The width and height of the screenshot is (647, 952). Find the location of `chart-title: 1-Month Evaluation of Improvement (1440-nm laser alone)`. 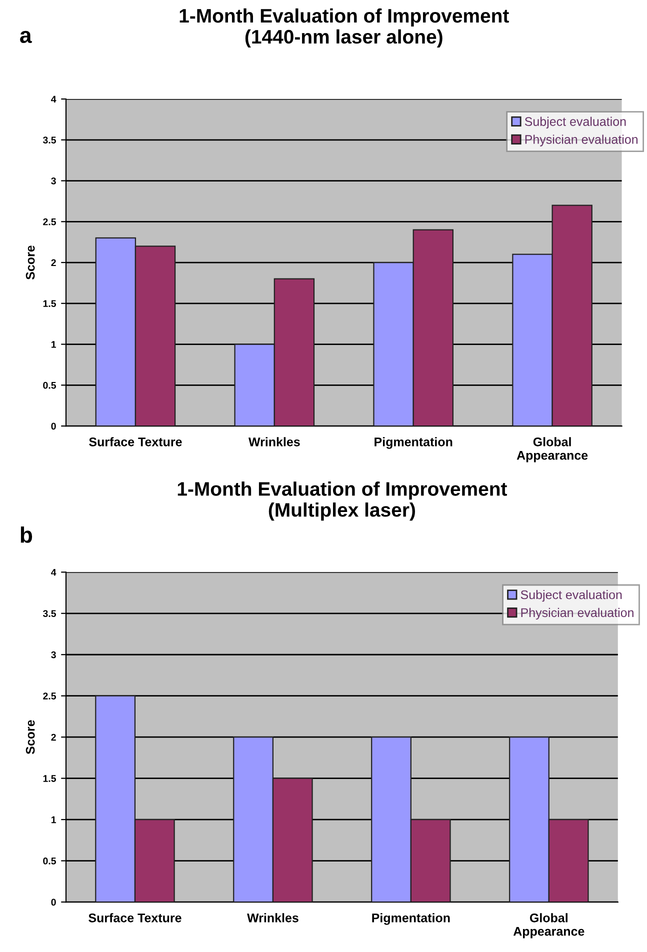

chart-title: 1-Month Evaluation of Improvement (1440-nm laser alone) is located at coordinates (344, 28).